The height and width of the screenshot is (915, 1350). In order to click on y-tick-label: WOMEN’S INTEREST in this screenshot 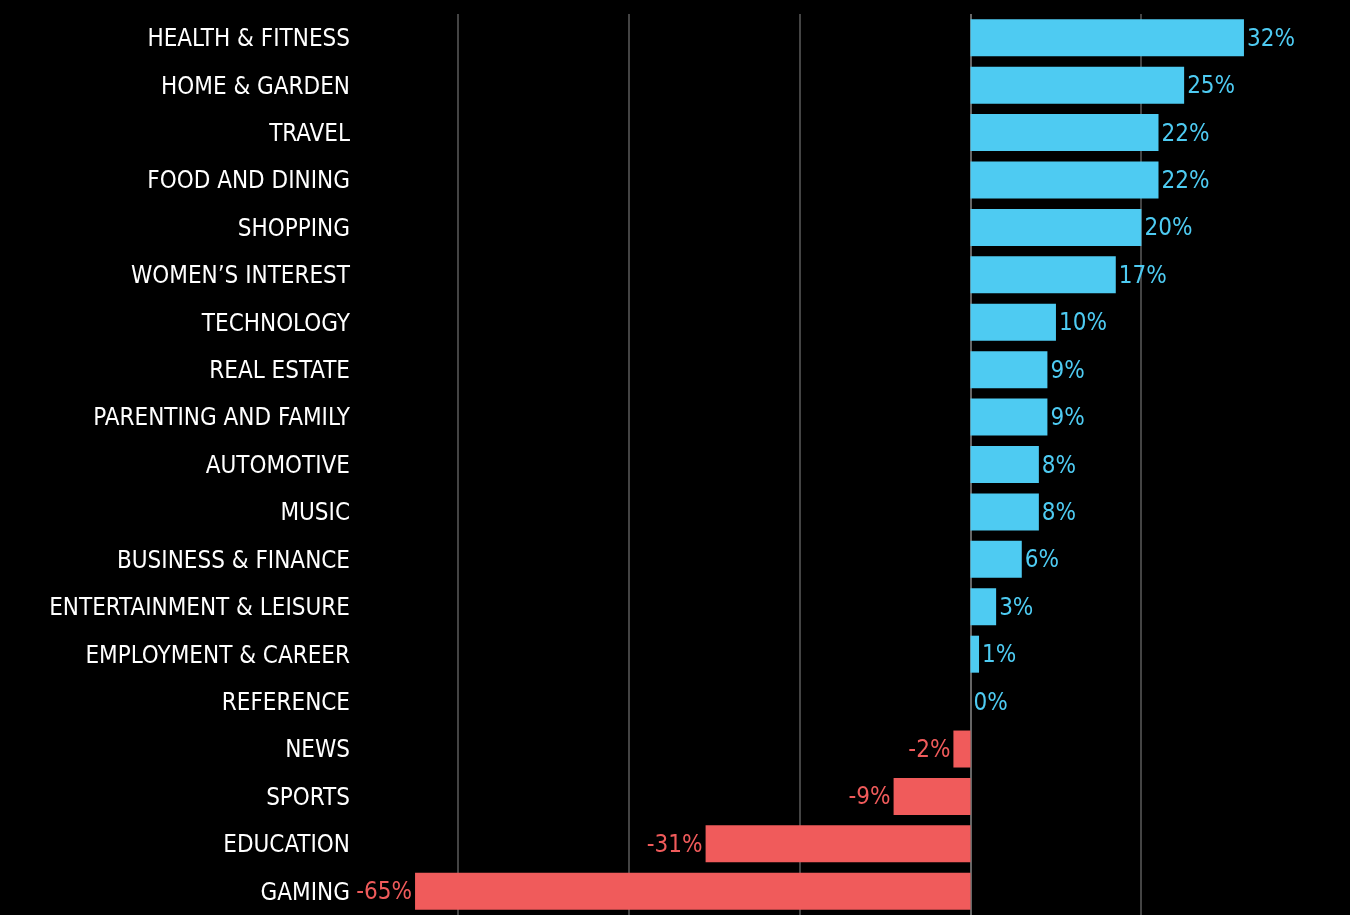, I will do `click(240, 275)`.